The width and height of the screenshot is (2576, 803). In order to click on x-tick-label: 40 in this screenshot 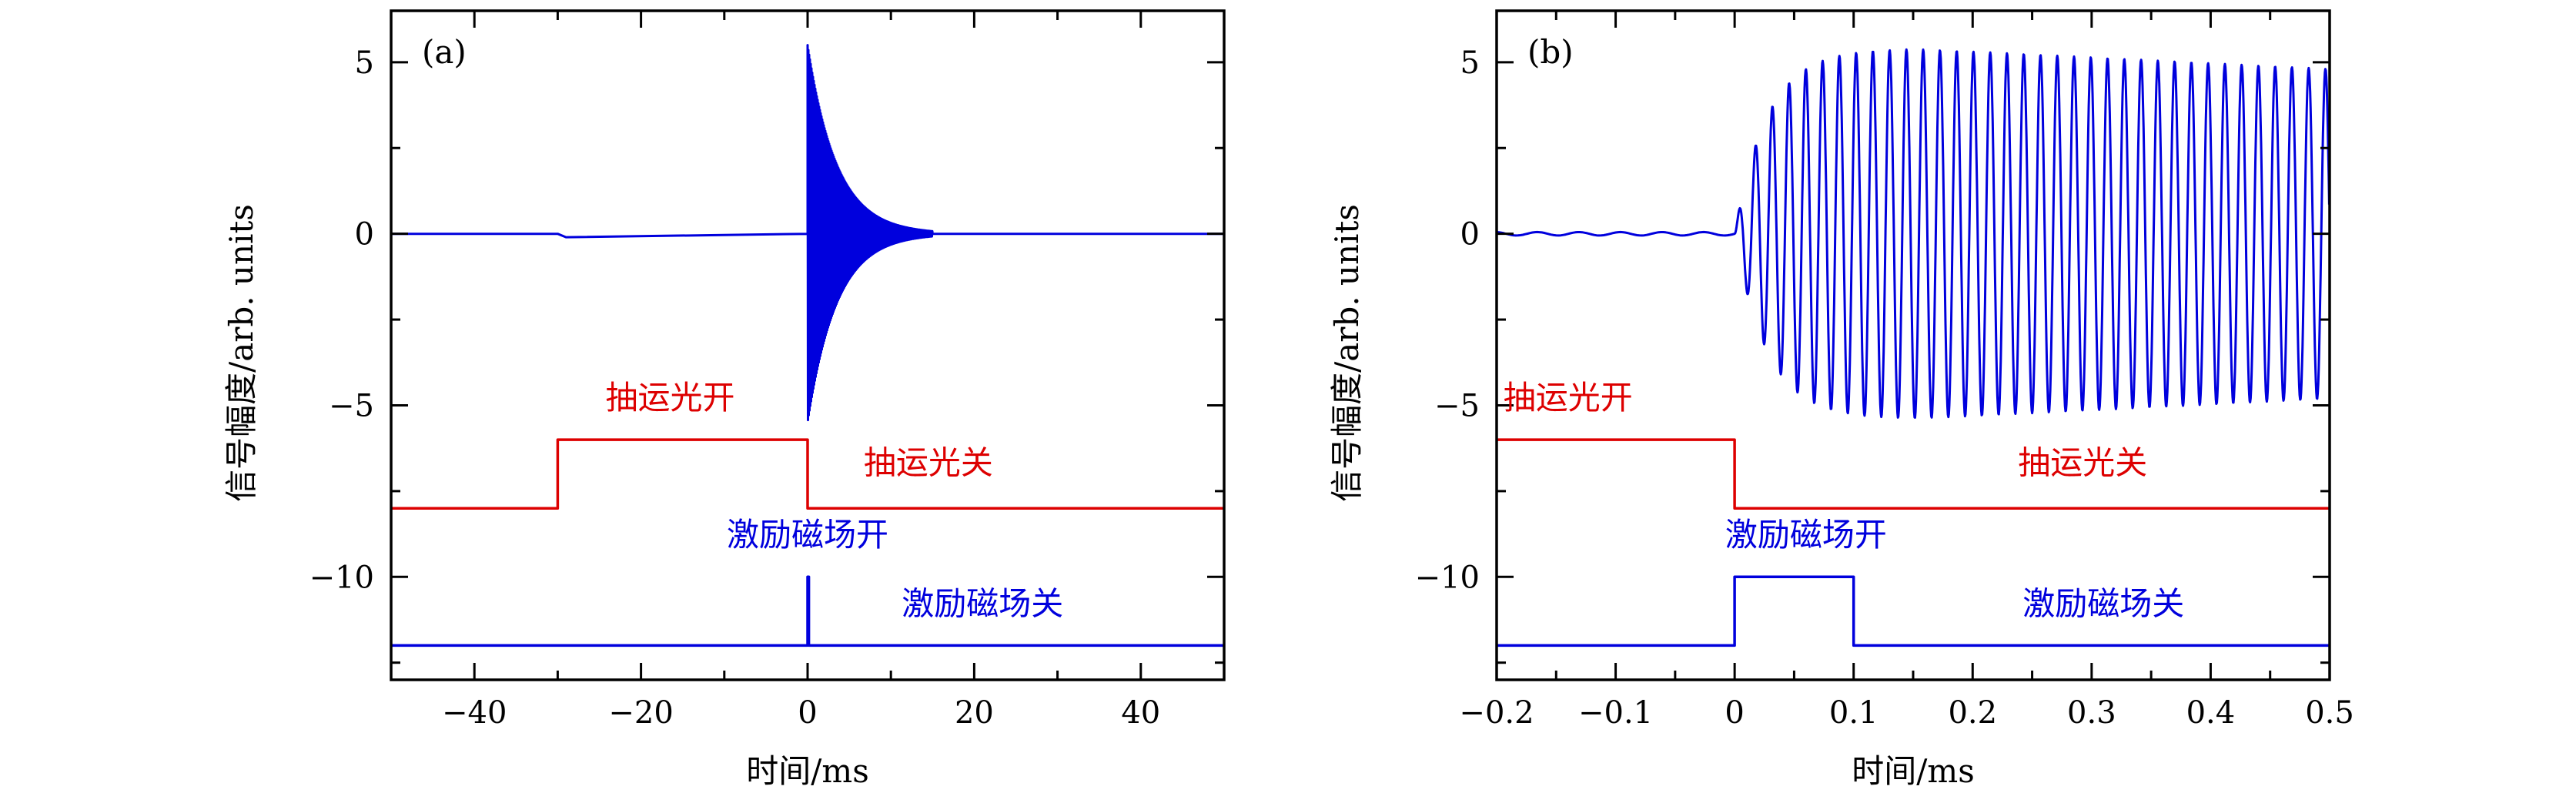, I will do `click(1141, 713)`.